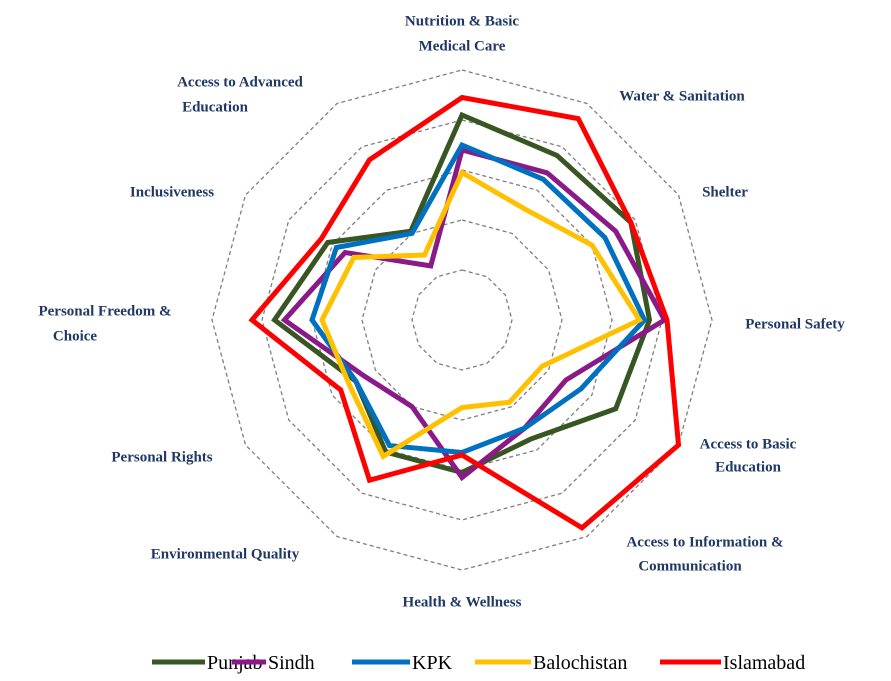  I want to click on legend-label: Sindh, so click(291, 663).